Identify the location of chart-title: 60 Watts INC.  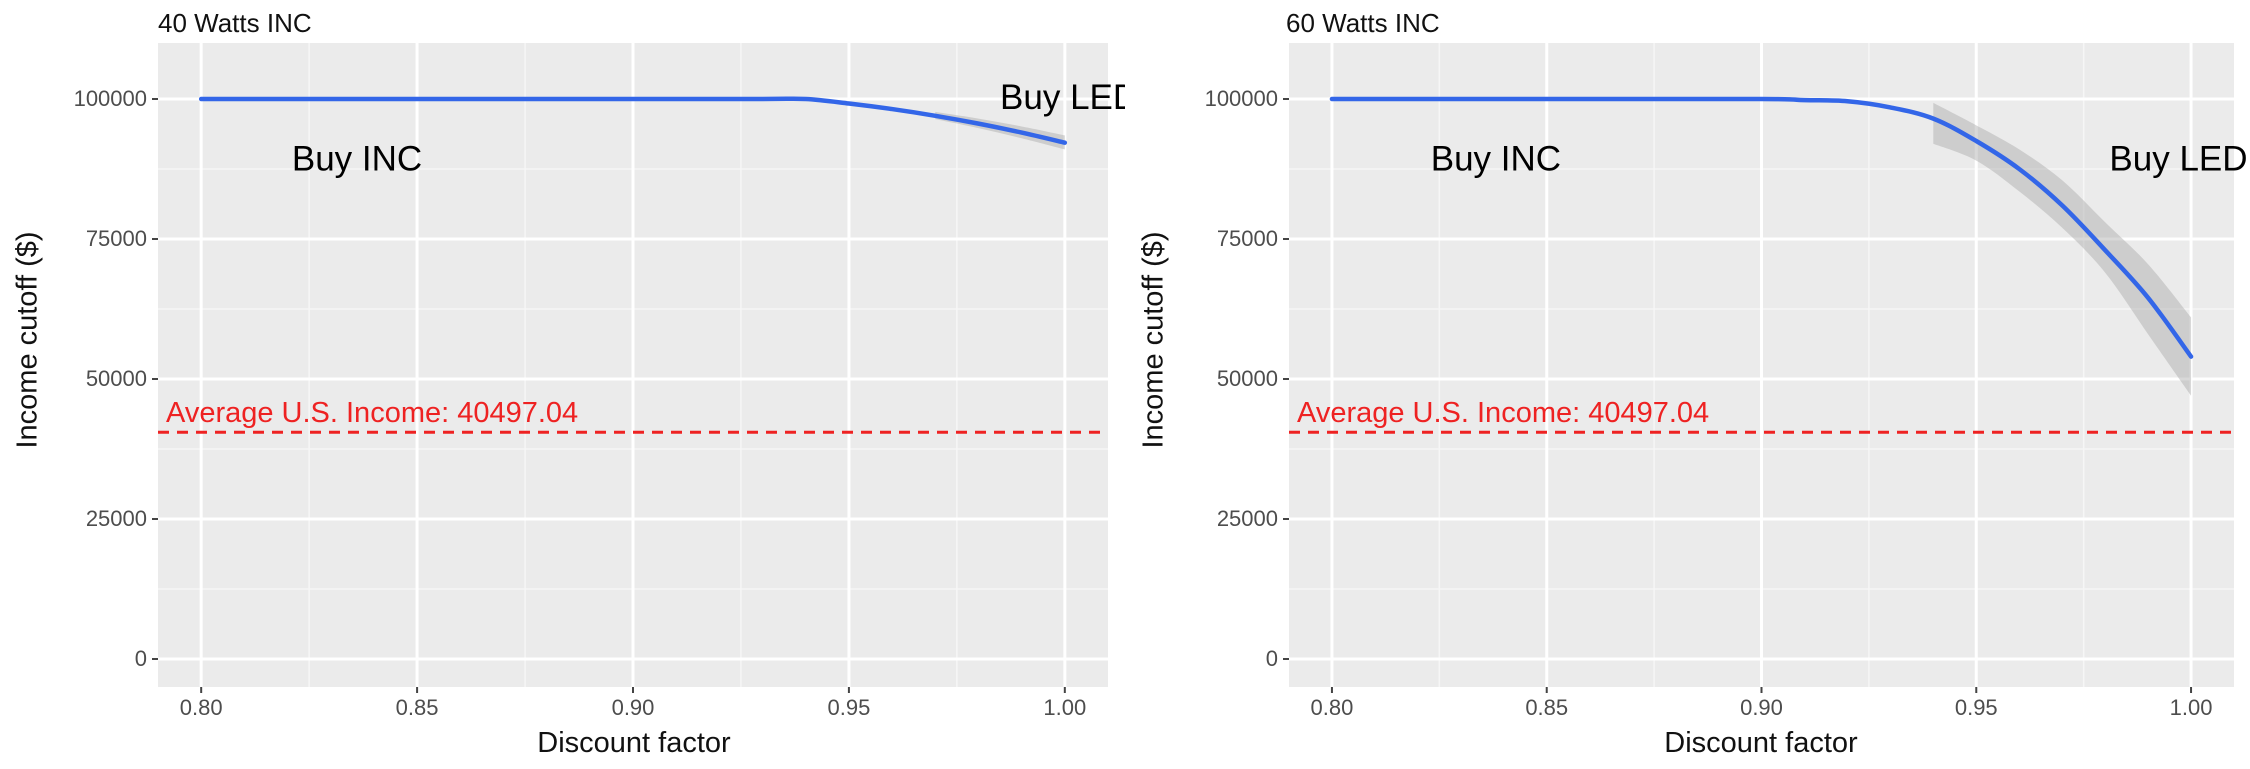
(1363, 23).